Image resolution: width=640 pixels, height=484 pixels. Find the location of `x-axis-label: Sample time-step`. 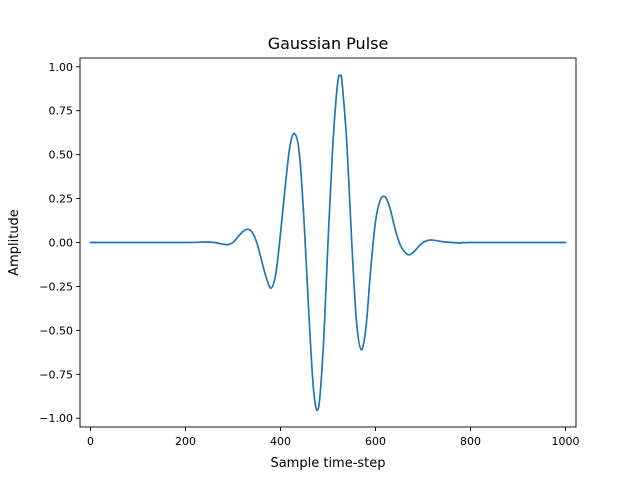

x-axis-label: Sample time-step is located at coordinates (327, 463).